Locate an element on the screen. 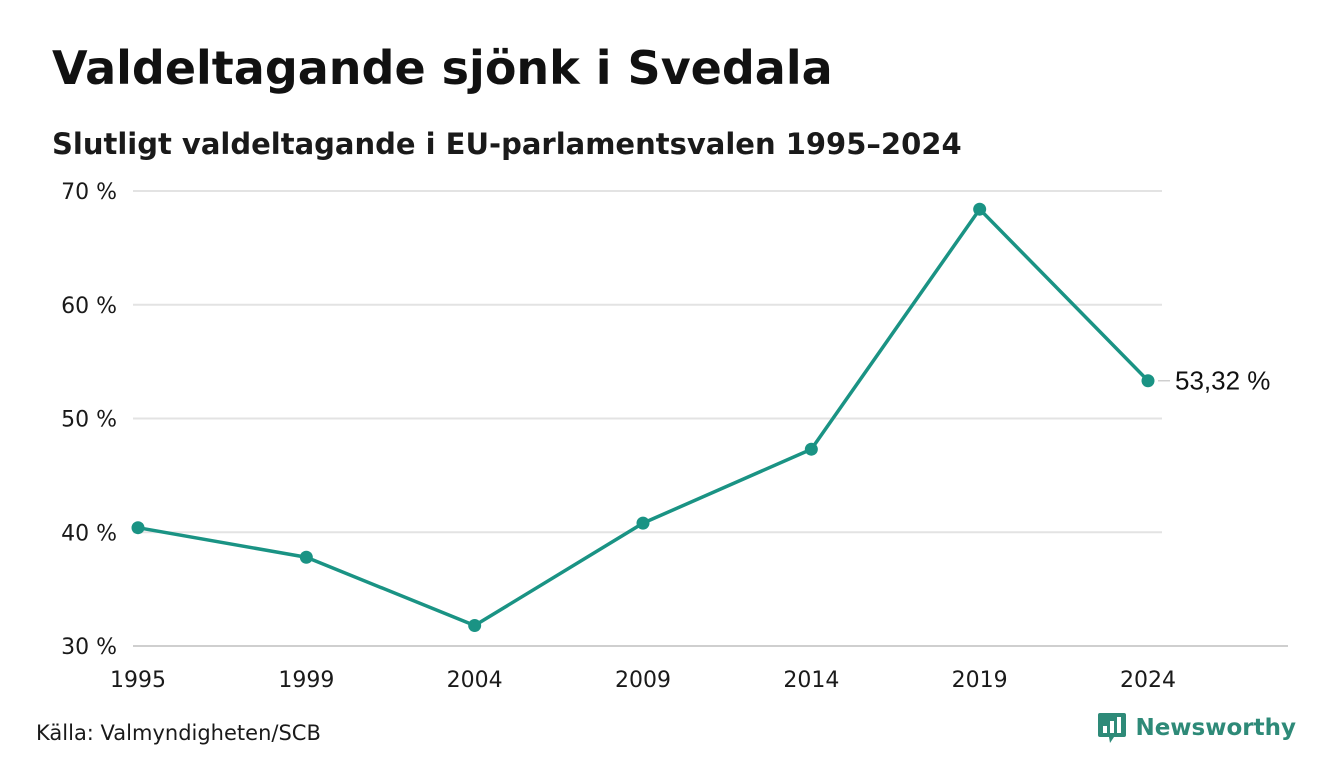 This screenshot has width=1340, height=780. y-tick-label: 50 % is located at coordinates (89, 420).